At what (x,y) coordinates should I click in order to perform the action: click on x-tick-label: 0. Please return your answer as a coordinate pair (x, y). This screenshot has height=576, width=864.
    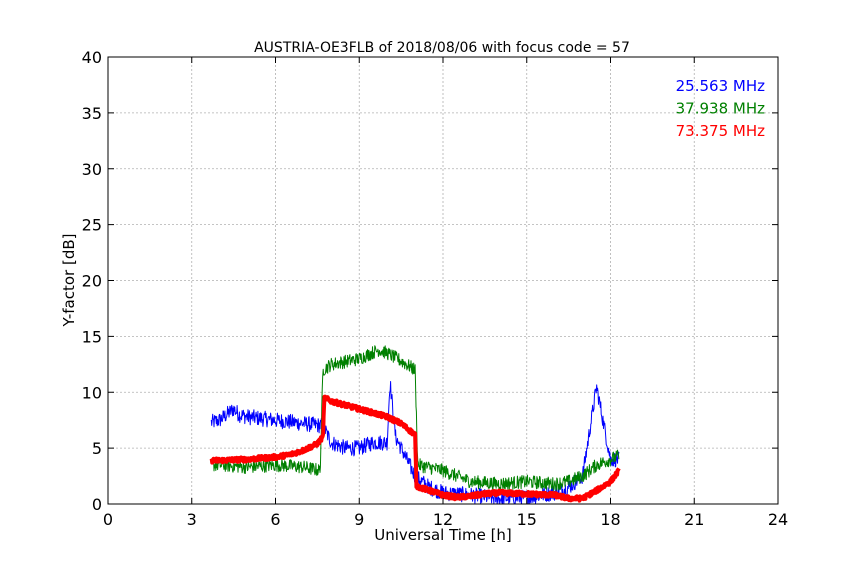
    Looking at the image, I should click on (108, 519).